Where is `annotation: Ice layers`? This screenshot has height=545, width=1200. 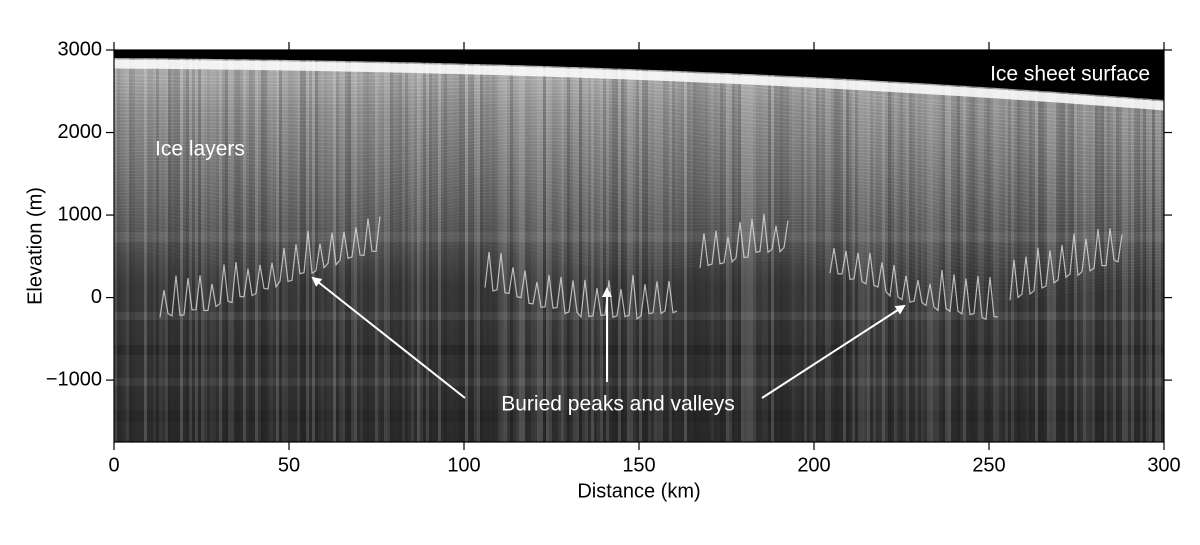
annotation: Ice layers is located at coordinates (200, 149).